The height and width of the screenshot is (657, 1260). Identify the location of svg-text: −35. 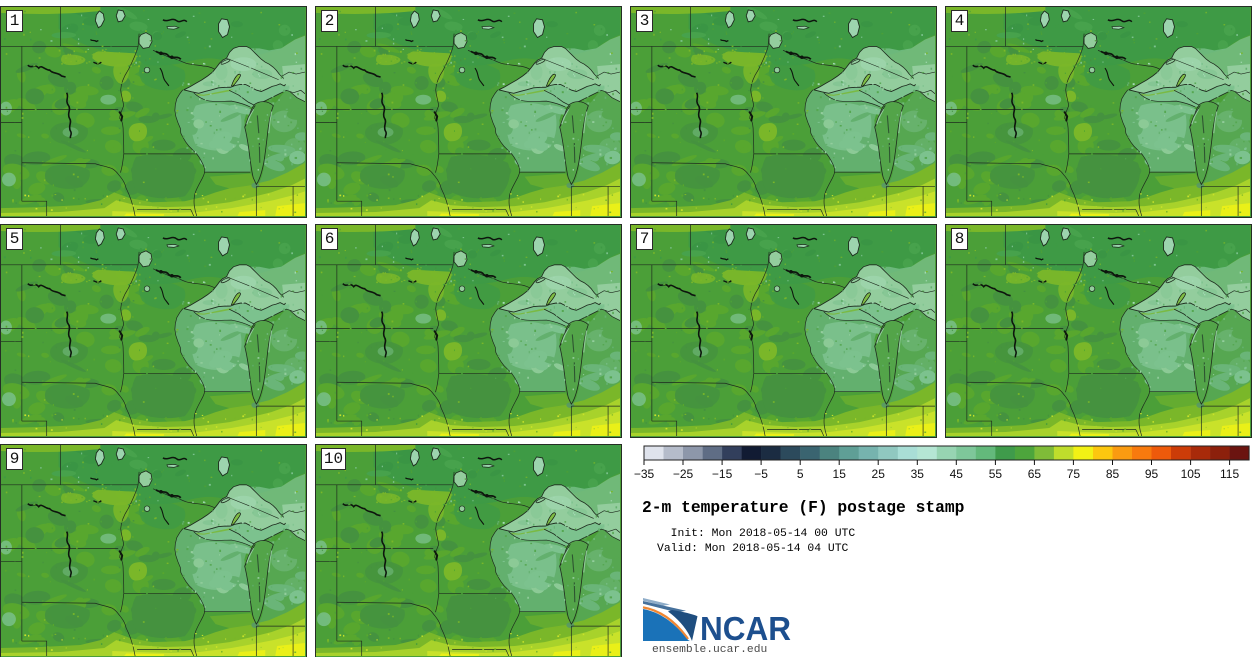
(644, 474).